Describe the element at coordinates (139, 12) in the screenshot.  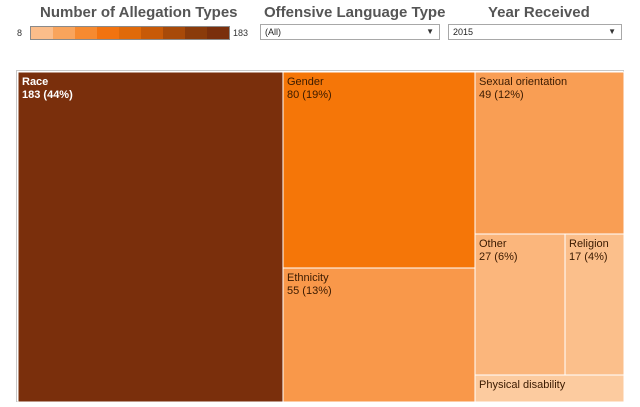
I see `legend-title: Number of Allegation Types` at that location.